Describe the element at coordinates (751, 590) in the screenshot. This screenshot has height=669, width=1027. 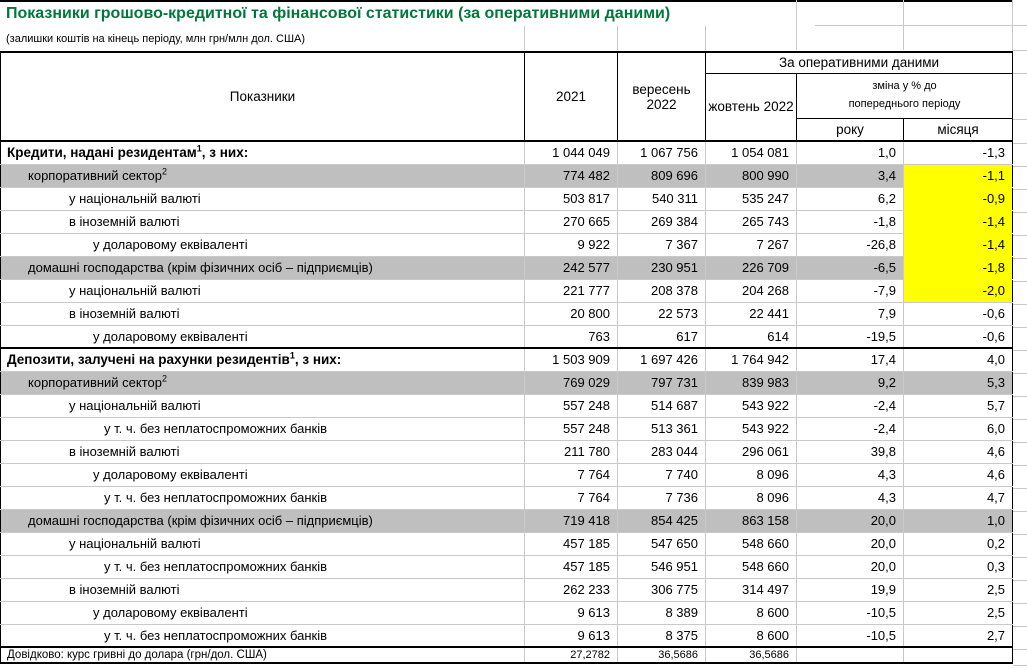
I see `value-october-2022: 314 497` at that location.